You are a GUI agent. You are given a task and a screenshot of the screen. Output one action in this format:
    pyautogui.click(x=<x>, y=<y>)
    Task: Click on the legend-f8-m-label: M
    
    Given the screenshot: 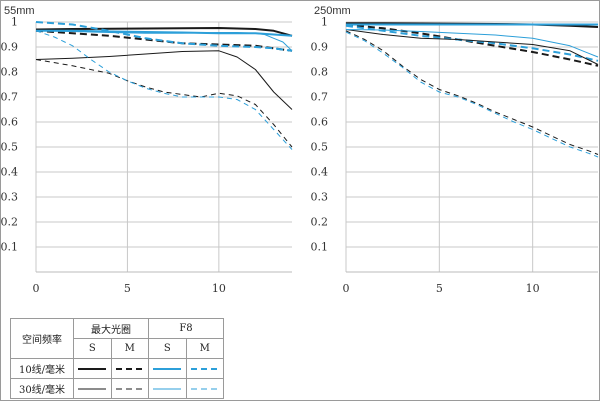 What is the action you would take?
    pyautogui.click(x=204, y=348)
    